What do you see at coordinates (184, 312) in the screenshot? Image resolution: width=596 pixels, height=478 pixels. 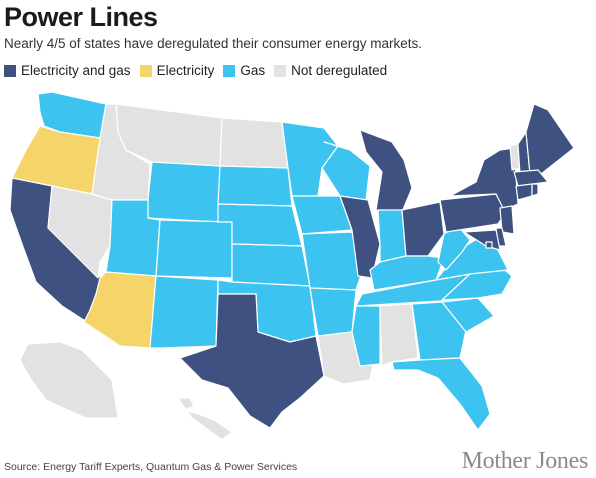 I see `state-nm` at bounding box center [184, 312].